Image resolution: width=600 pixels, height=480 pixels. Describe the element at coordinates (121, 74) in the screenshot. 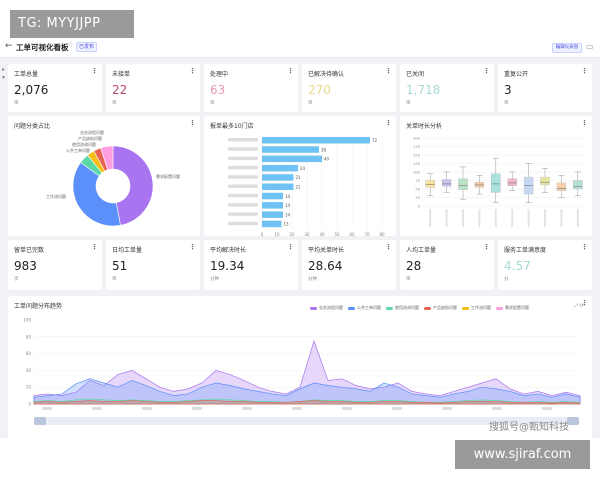

I see `kpi-label: 未接单` at that location.